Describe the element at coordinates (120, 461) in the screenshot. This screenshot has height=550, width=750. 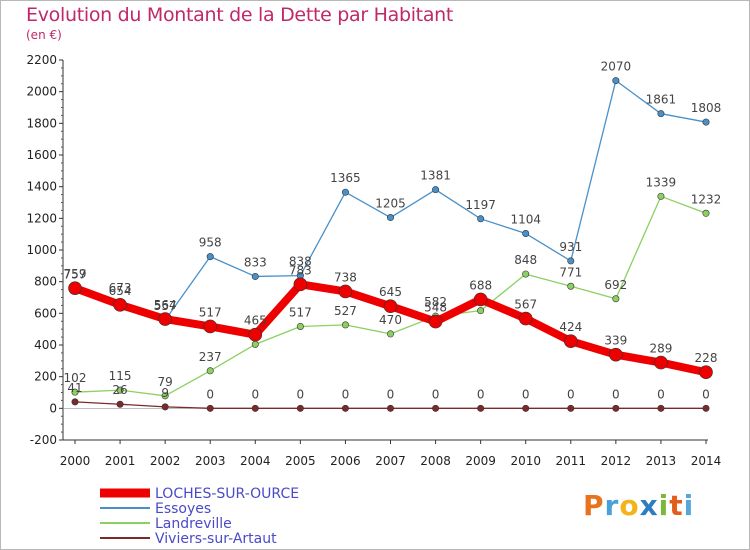
I see `x-tick-label: 2001` at that location.